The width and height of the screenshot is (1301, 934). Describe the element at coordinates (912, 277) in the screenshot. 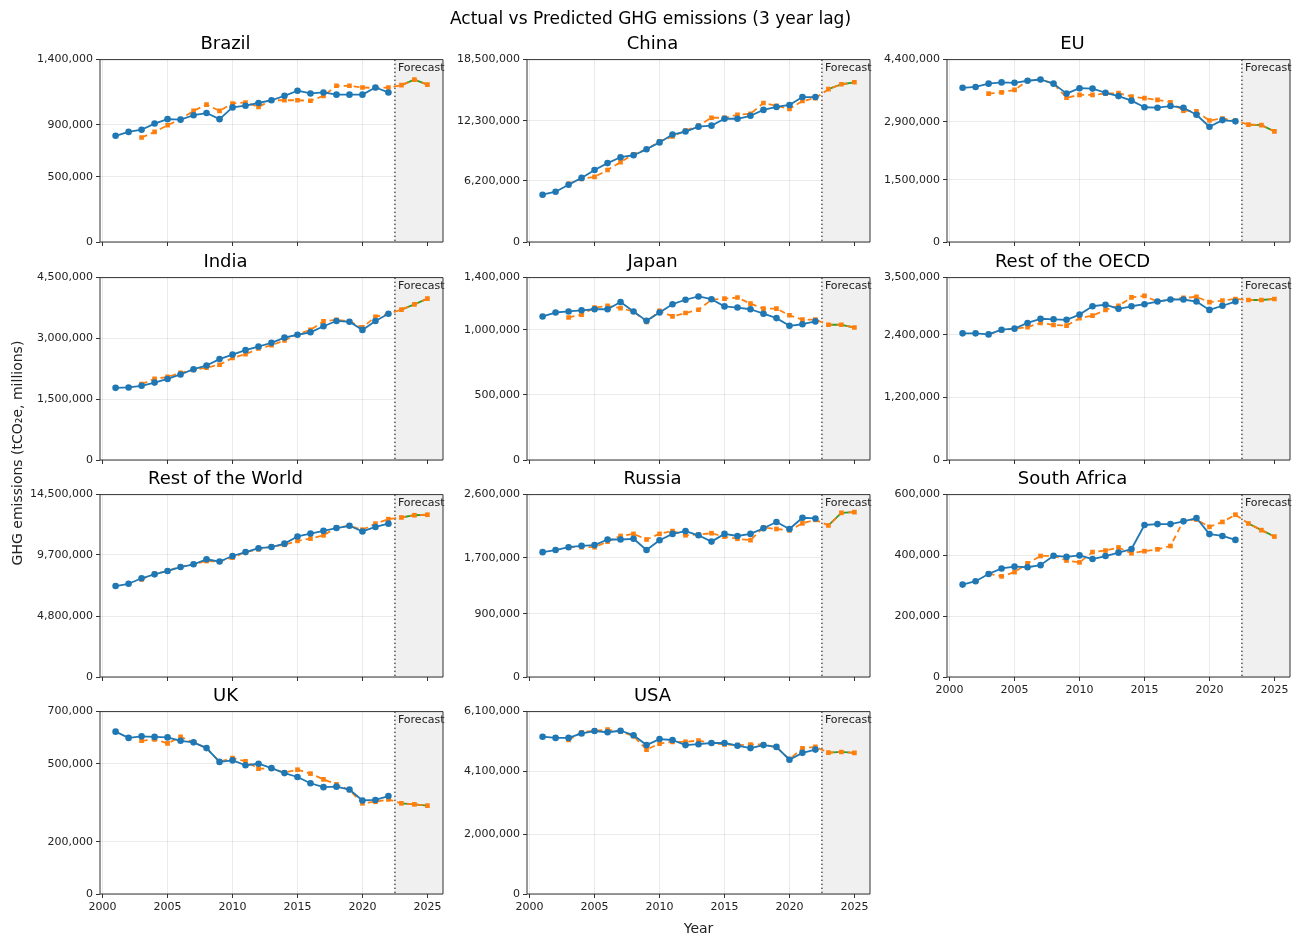

I see `y-tick-label: 3,500,000` at that location.